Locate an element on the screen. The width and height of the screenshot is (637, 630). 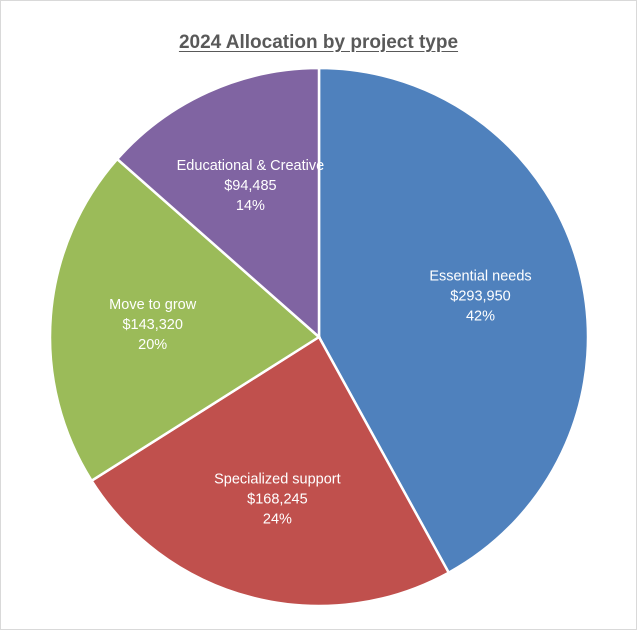
slice-data-label: Move to grow $143,320 20% is located at coordinates (153, 325).